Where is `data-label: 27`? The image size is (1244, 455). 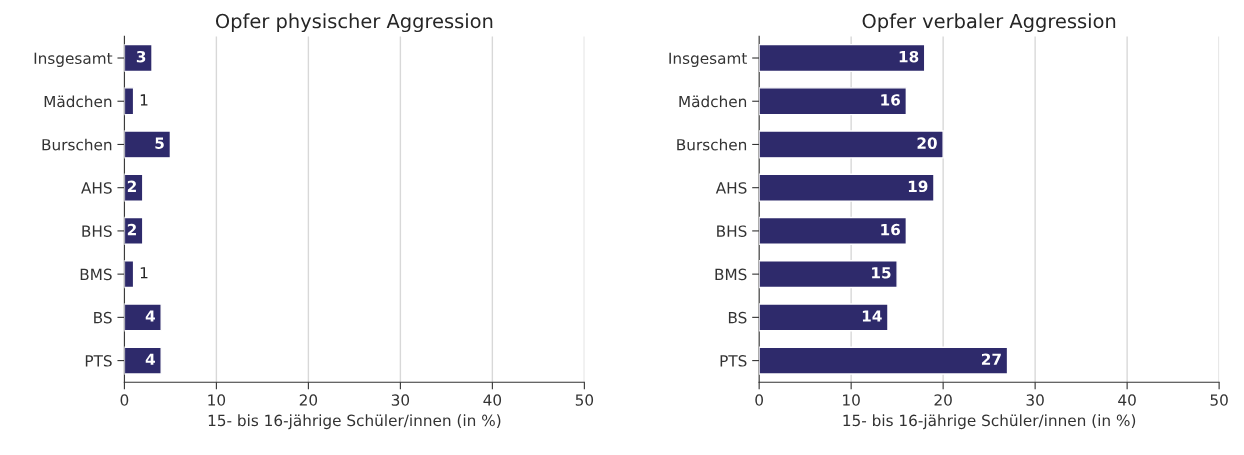
data-label: 27 is located at coordinates (991, 359).